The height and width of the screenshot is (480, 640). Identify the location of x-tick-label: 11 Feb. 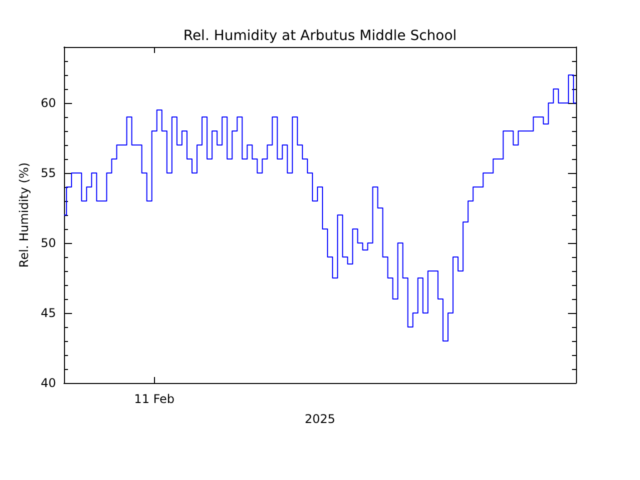
(154, 399).